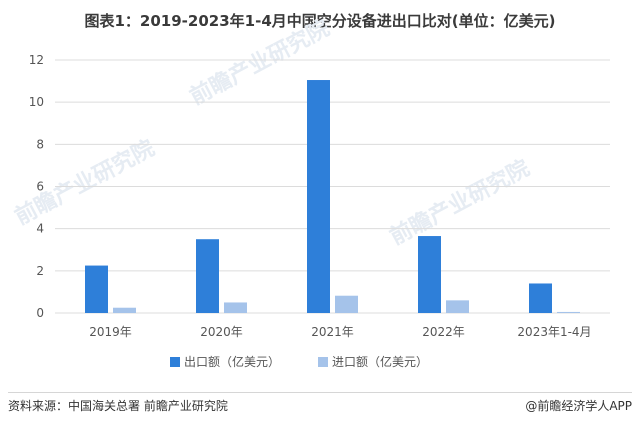 This screenshot has width=640, height=426. Describe the element at coordinates (36, 102) in the screenshot. I see `y-tick-label: 10` at that location.